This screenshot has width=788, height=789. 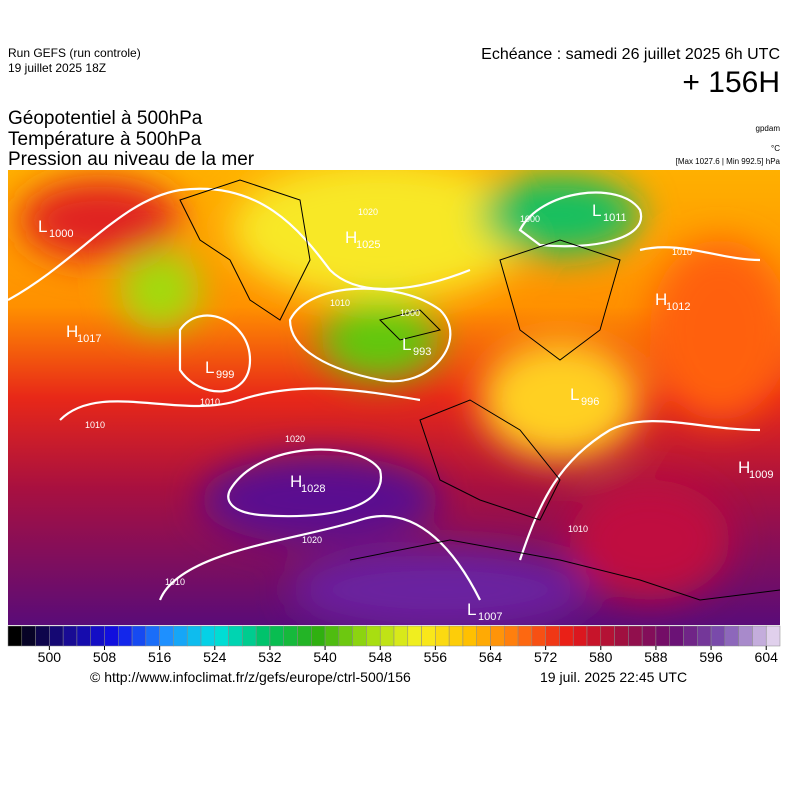 What do you see at coordinates (761, 475) in the screenshot?
I see `center-pressure: 1009` at bounding box center [761, 475].